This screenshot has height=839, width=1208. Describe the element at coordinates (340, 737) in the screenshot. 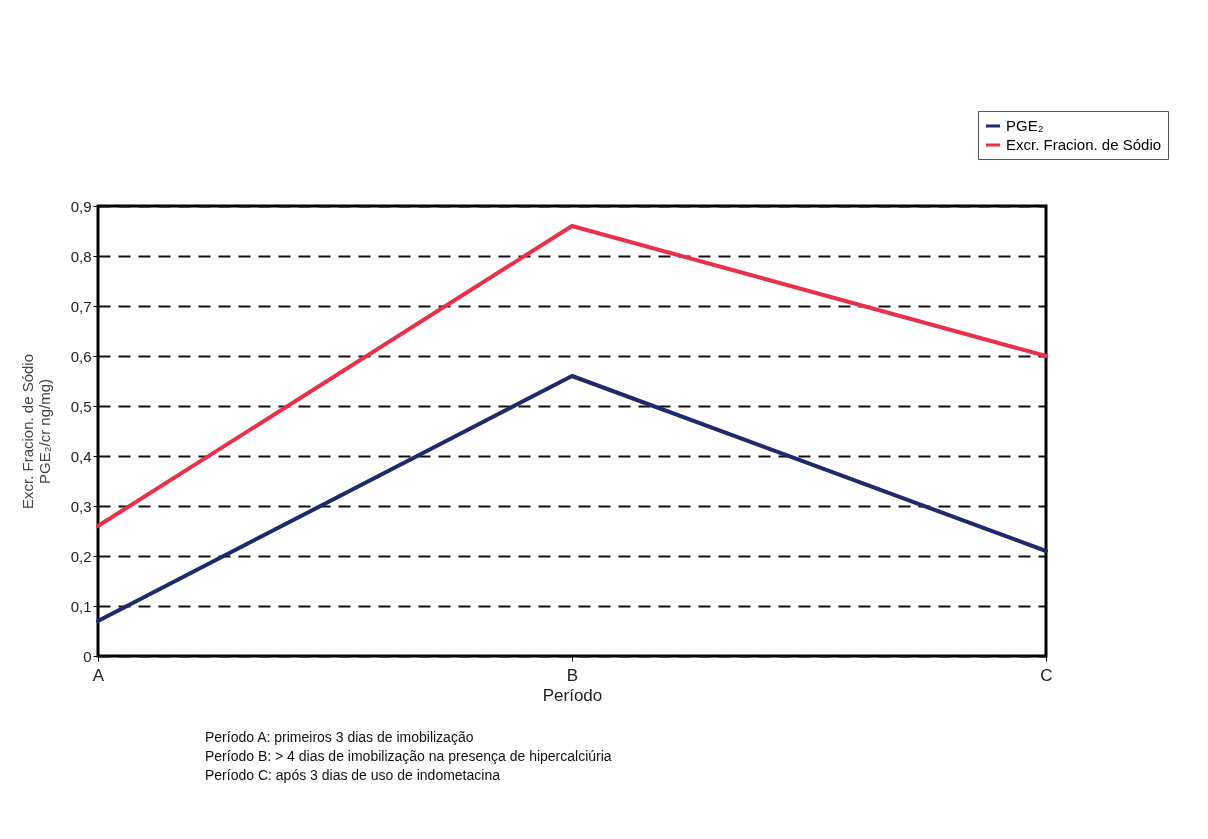

I see `text: Período A: primeiros 3 dias de imobilização` at that location.